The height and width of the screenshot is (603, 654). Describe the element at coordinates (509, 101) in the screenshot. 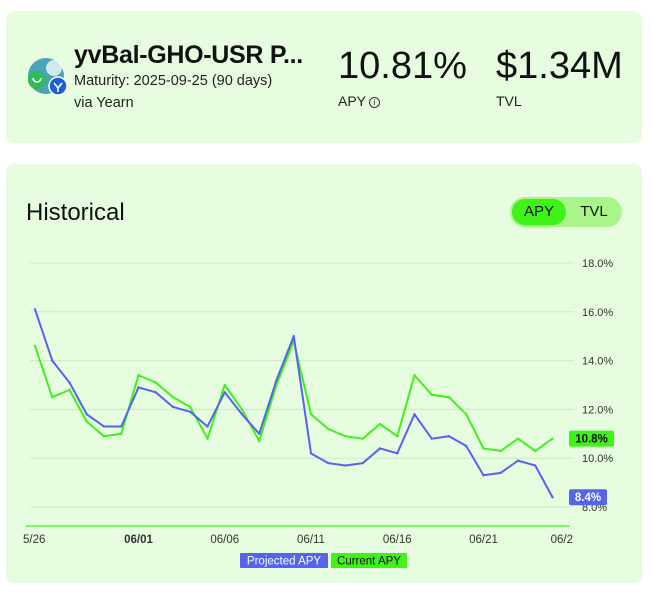

I see `tvl-label: TVL` at that location.